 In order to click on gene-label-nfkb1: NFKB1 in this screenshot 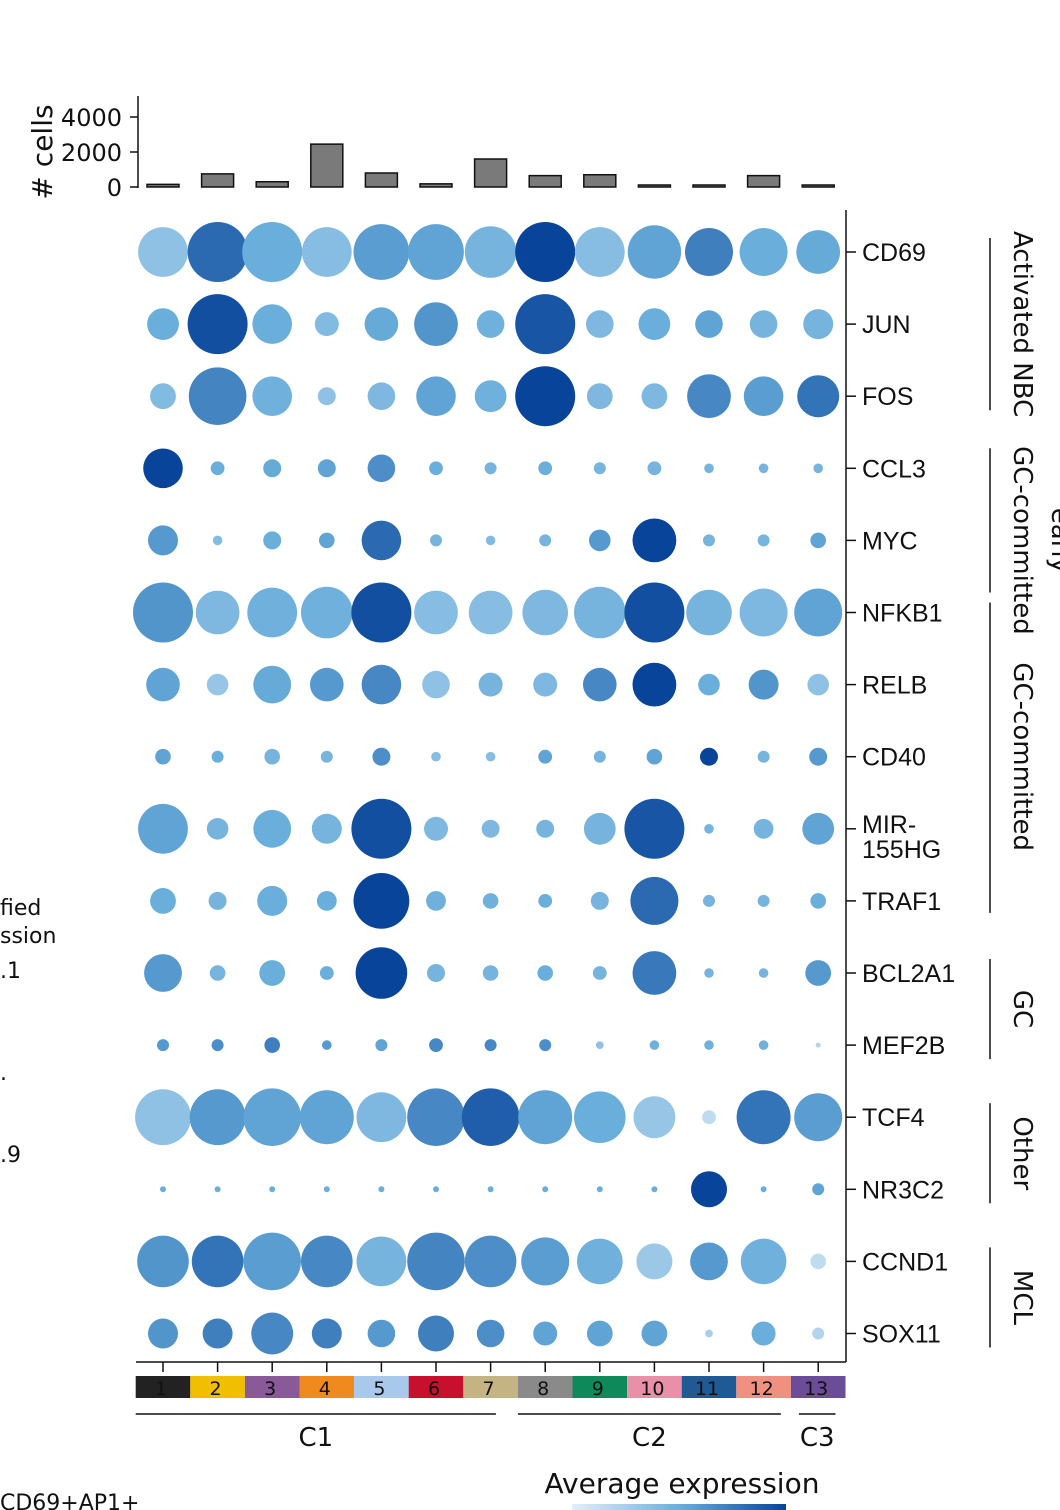, I will do `click(902, 614)`.